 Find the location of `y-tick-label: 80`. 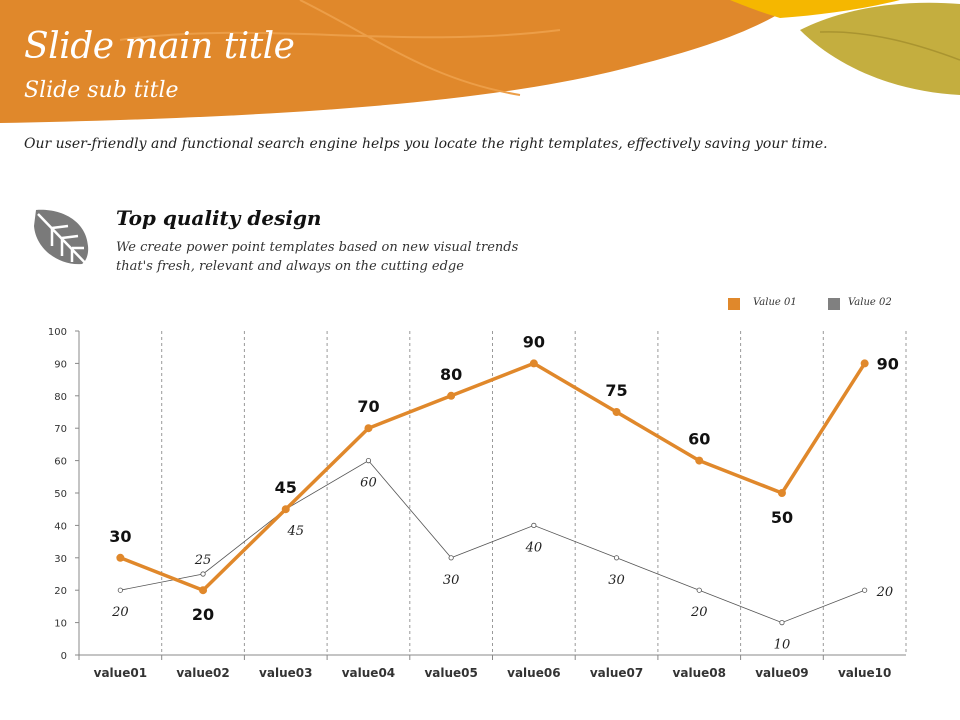

y-tick-label: 80 is located at coordinates (60, 397).